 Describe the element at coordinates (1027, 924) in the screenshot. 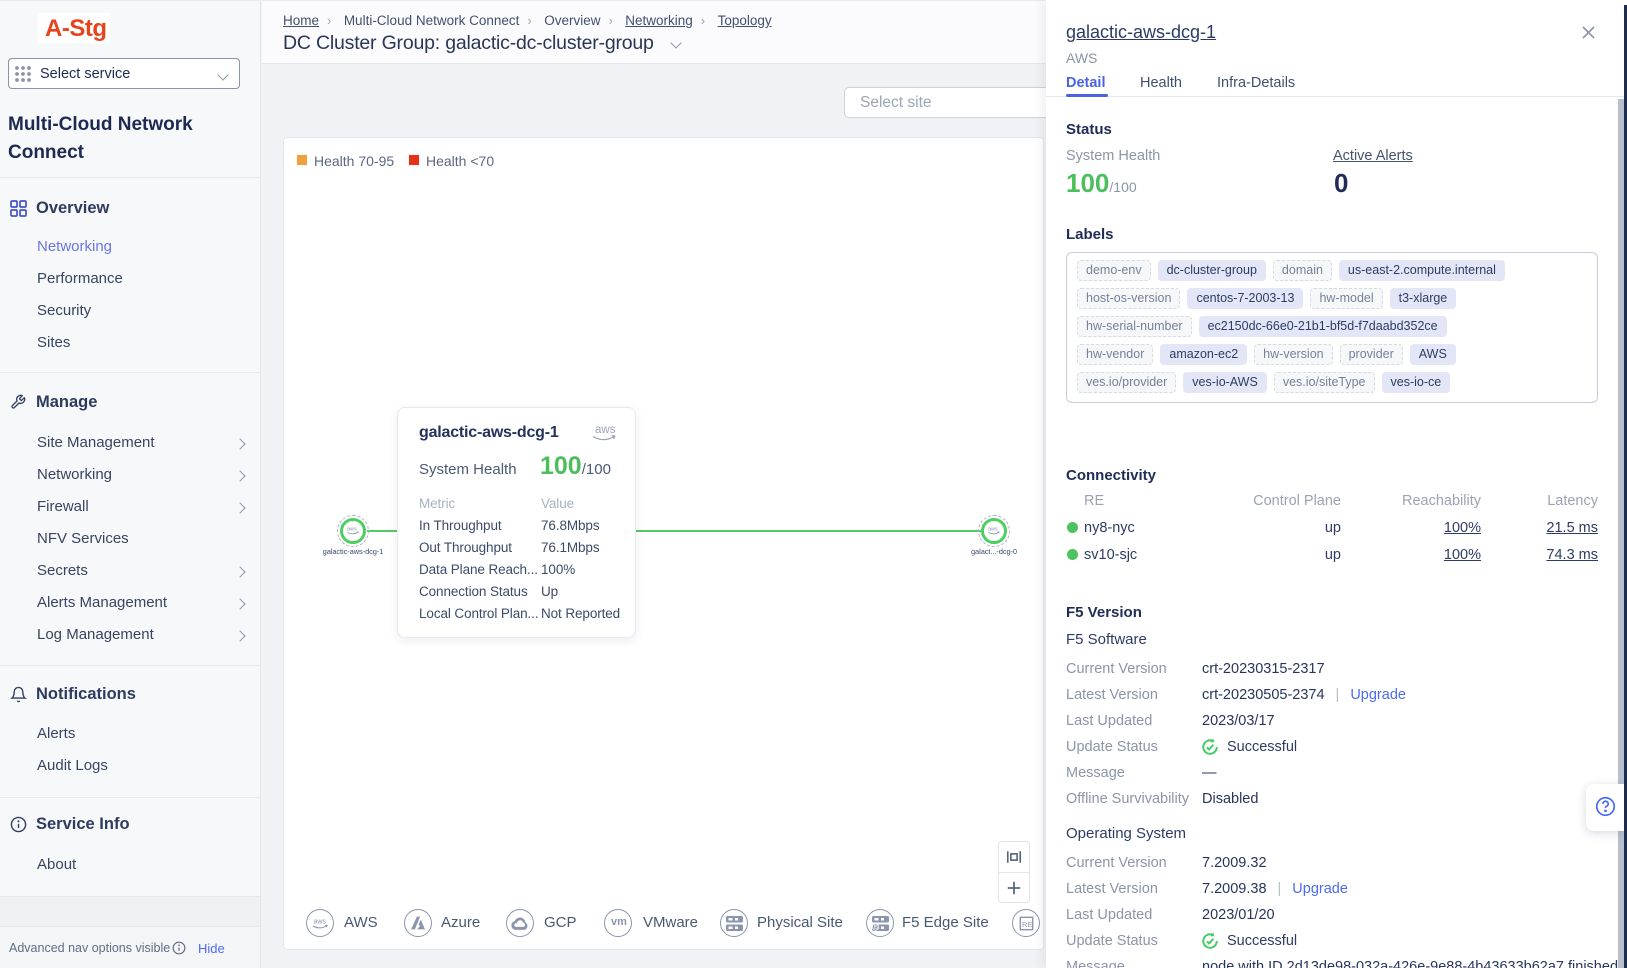

I see `svg-text: RE` at that location.